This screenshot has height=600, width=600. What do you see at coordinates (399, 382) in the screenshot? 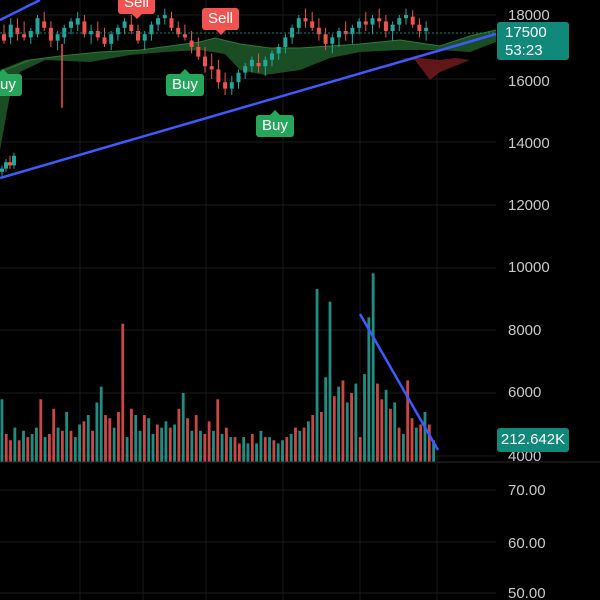
I see `trendline-volume` at bounding box center [399, 382].